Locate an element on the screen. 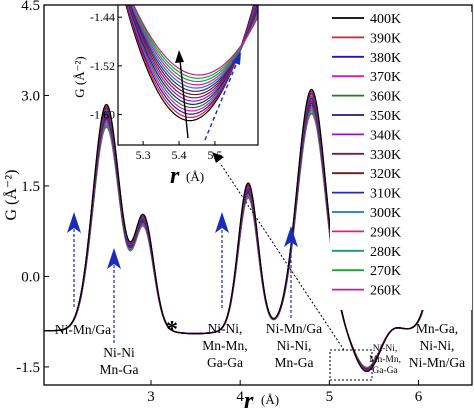 The image size is (474, 412). legend-label: 330K is located at coordinates (385, 155).